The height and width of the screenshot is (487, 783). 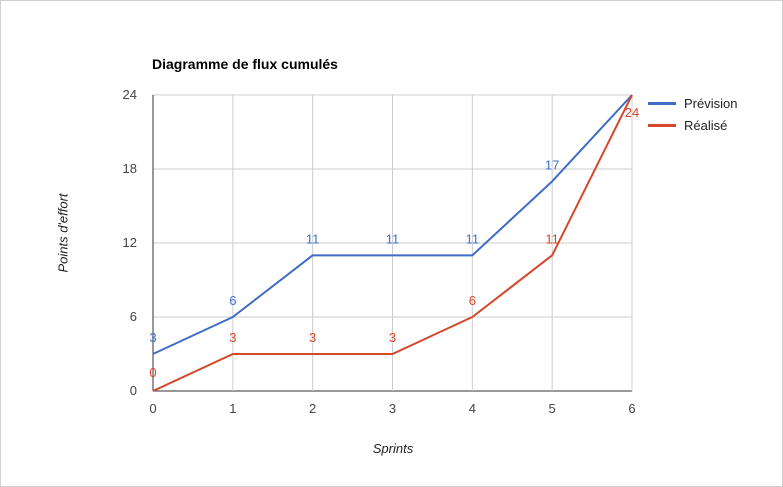 I want to click on data-label-realise: 24, so click(x=632, y=112).